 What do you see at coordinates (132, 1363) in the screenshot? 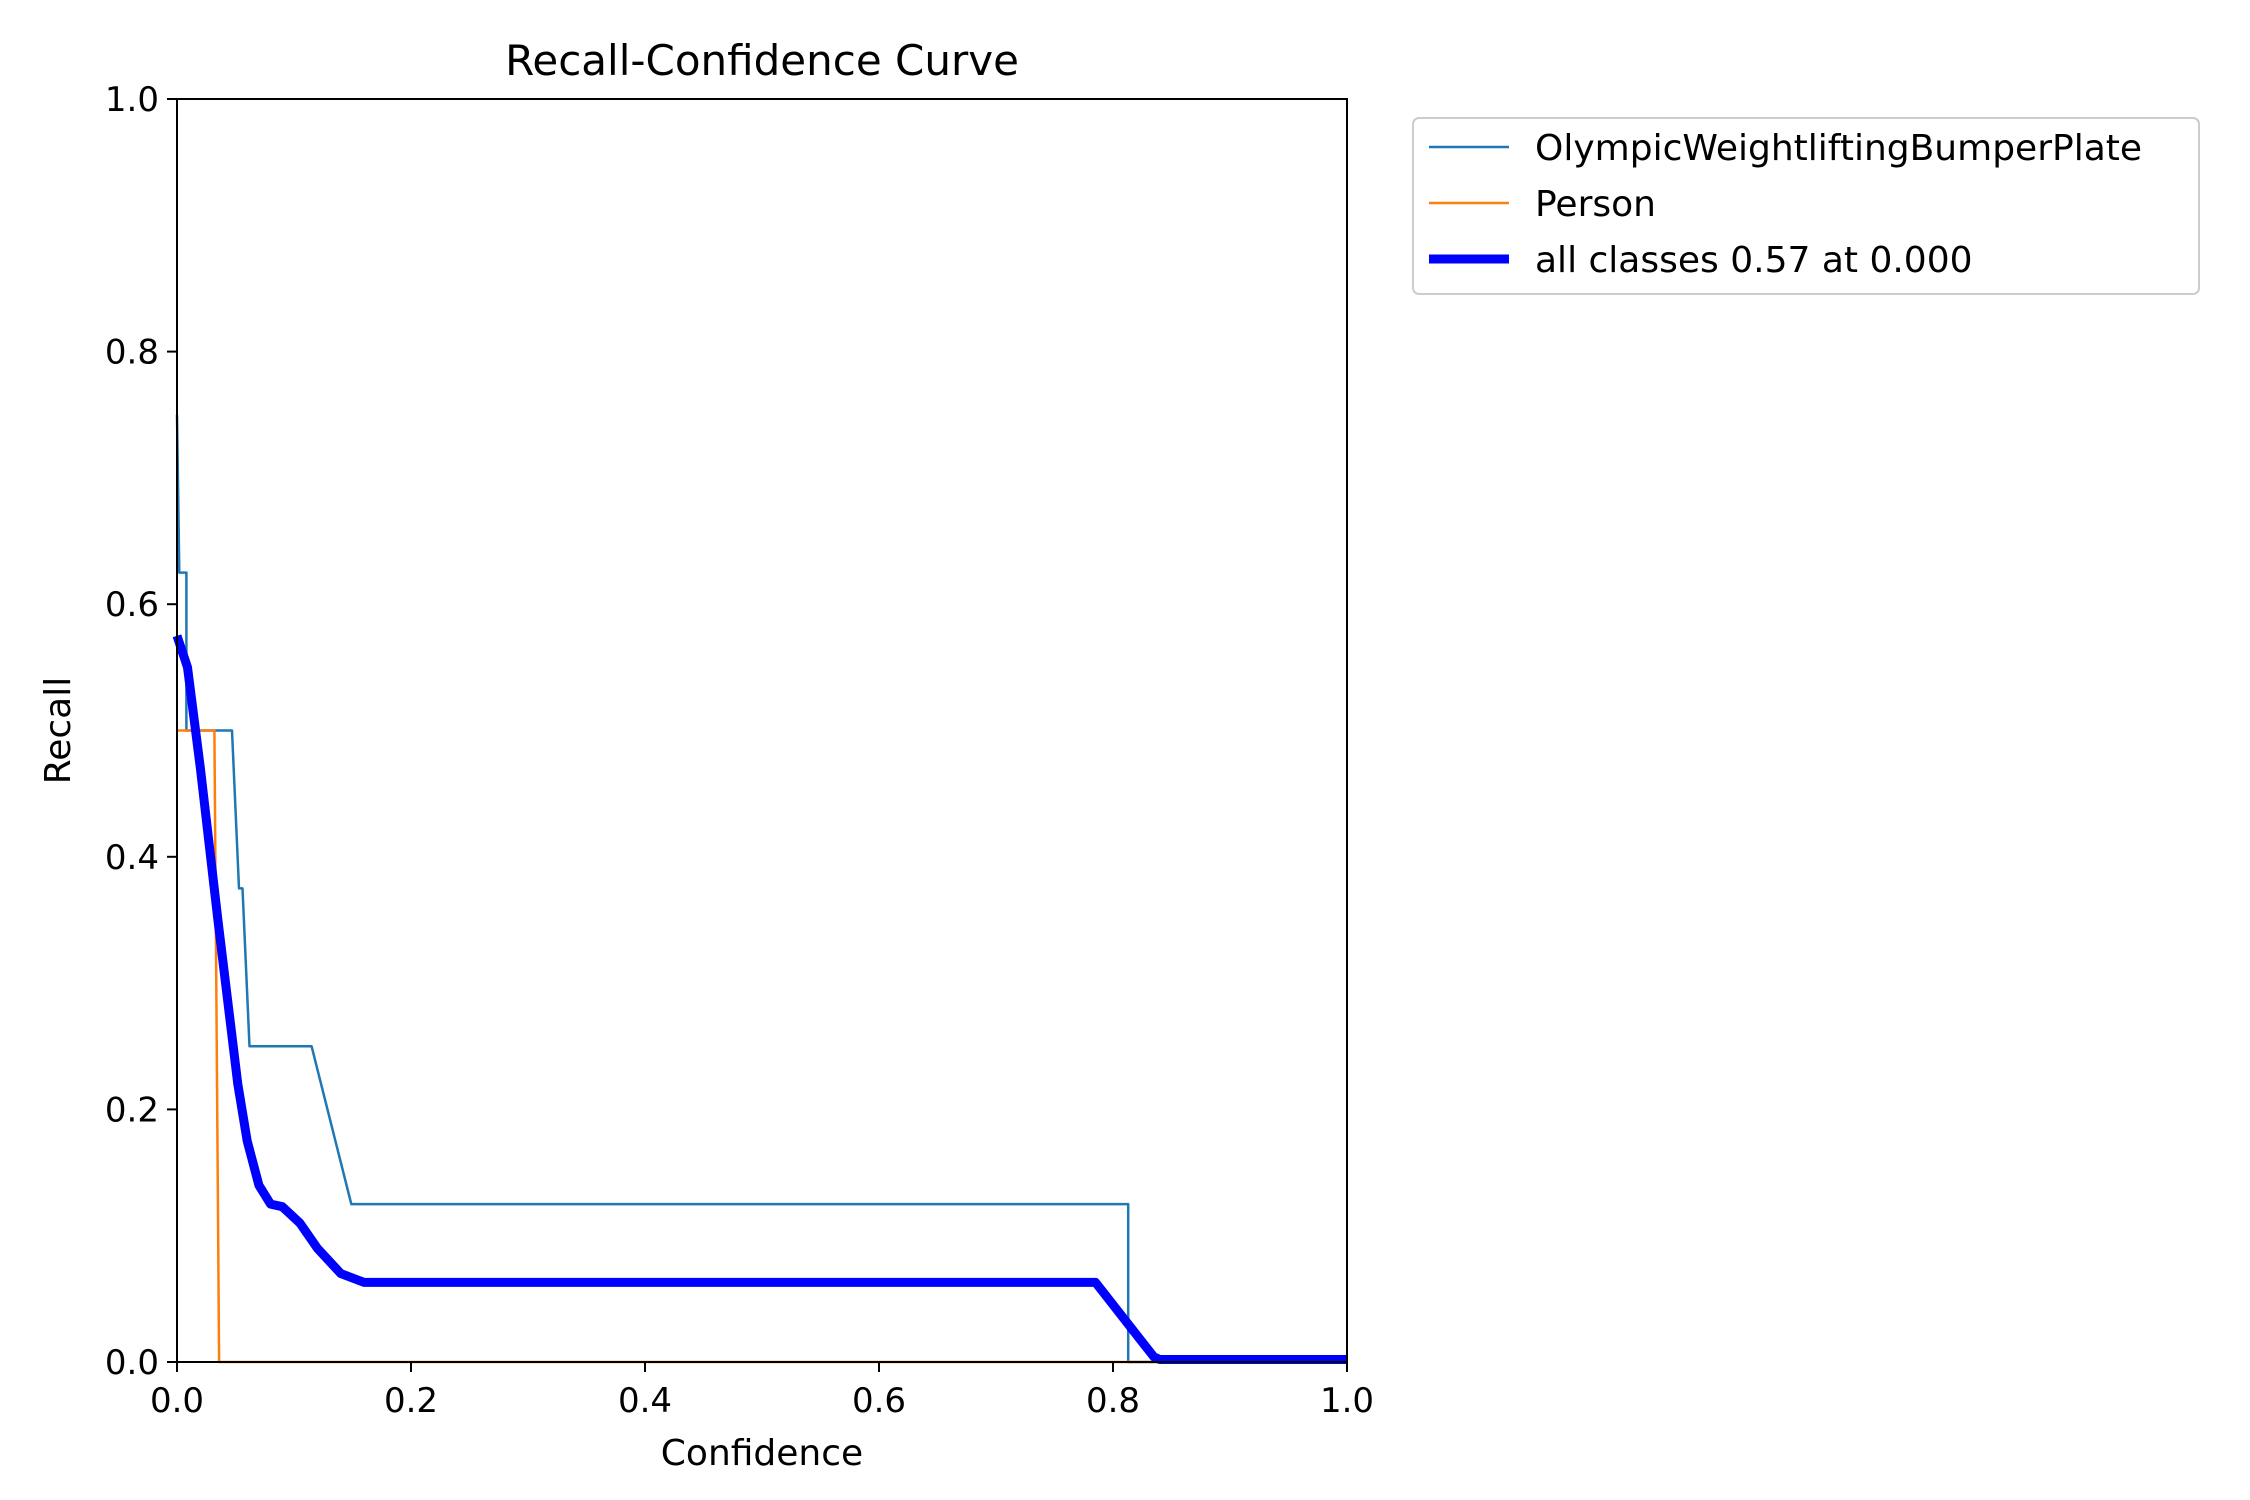
I see `y-tick-label: 0.0` at bounding box center [132, 1363].